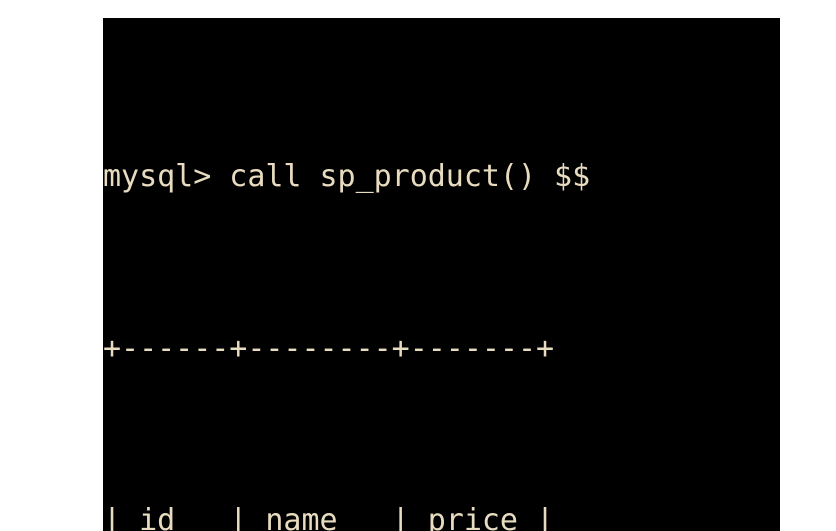 This screenshot has width=836, height=531. What do you see at coordinates (347, 176) in the screenshot?
I see `terminal-line-prompt-command: mysql> call sp_product() $$` at bounding box center [347, 176].